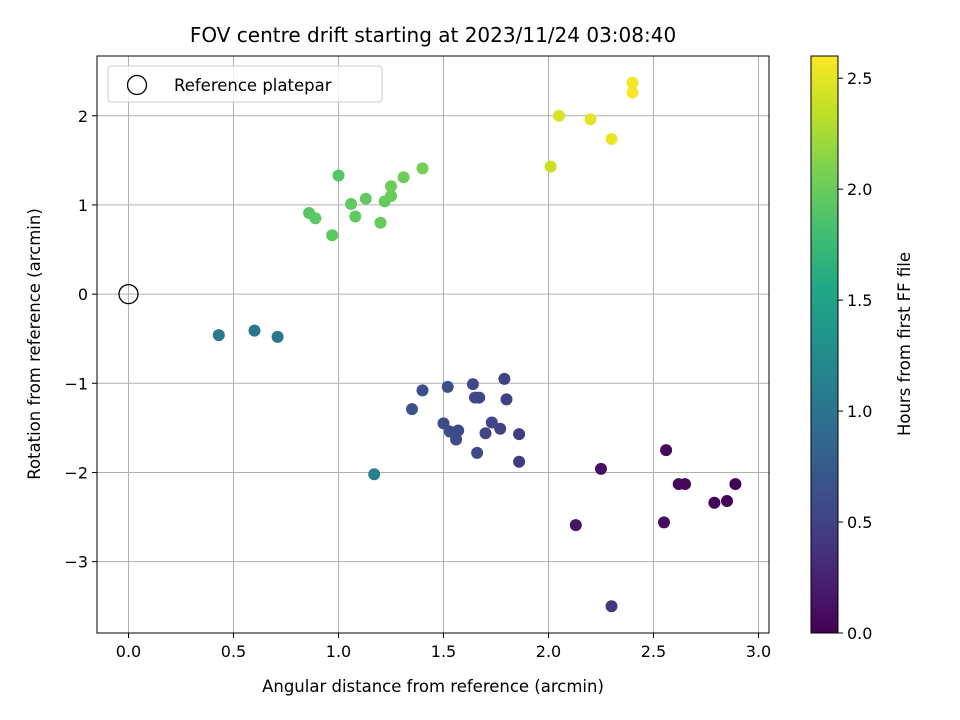  What do you see at coordinates (859, 78) in the screenshot?
I see `colorbar-tick-label: 2.5` at bounding box center [859, 78].